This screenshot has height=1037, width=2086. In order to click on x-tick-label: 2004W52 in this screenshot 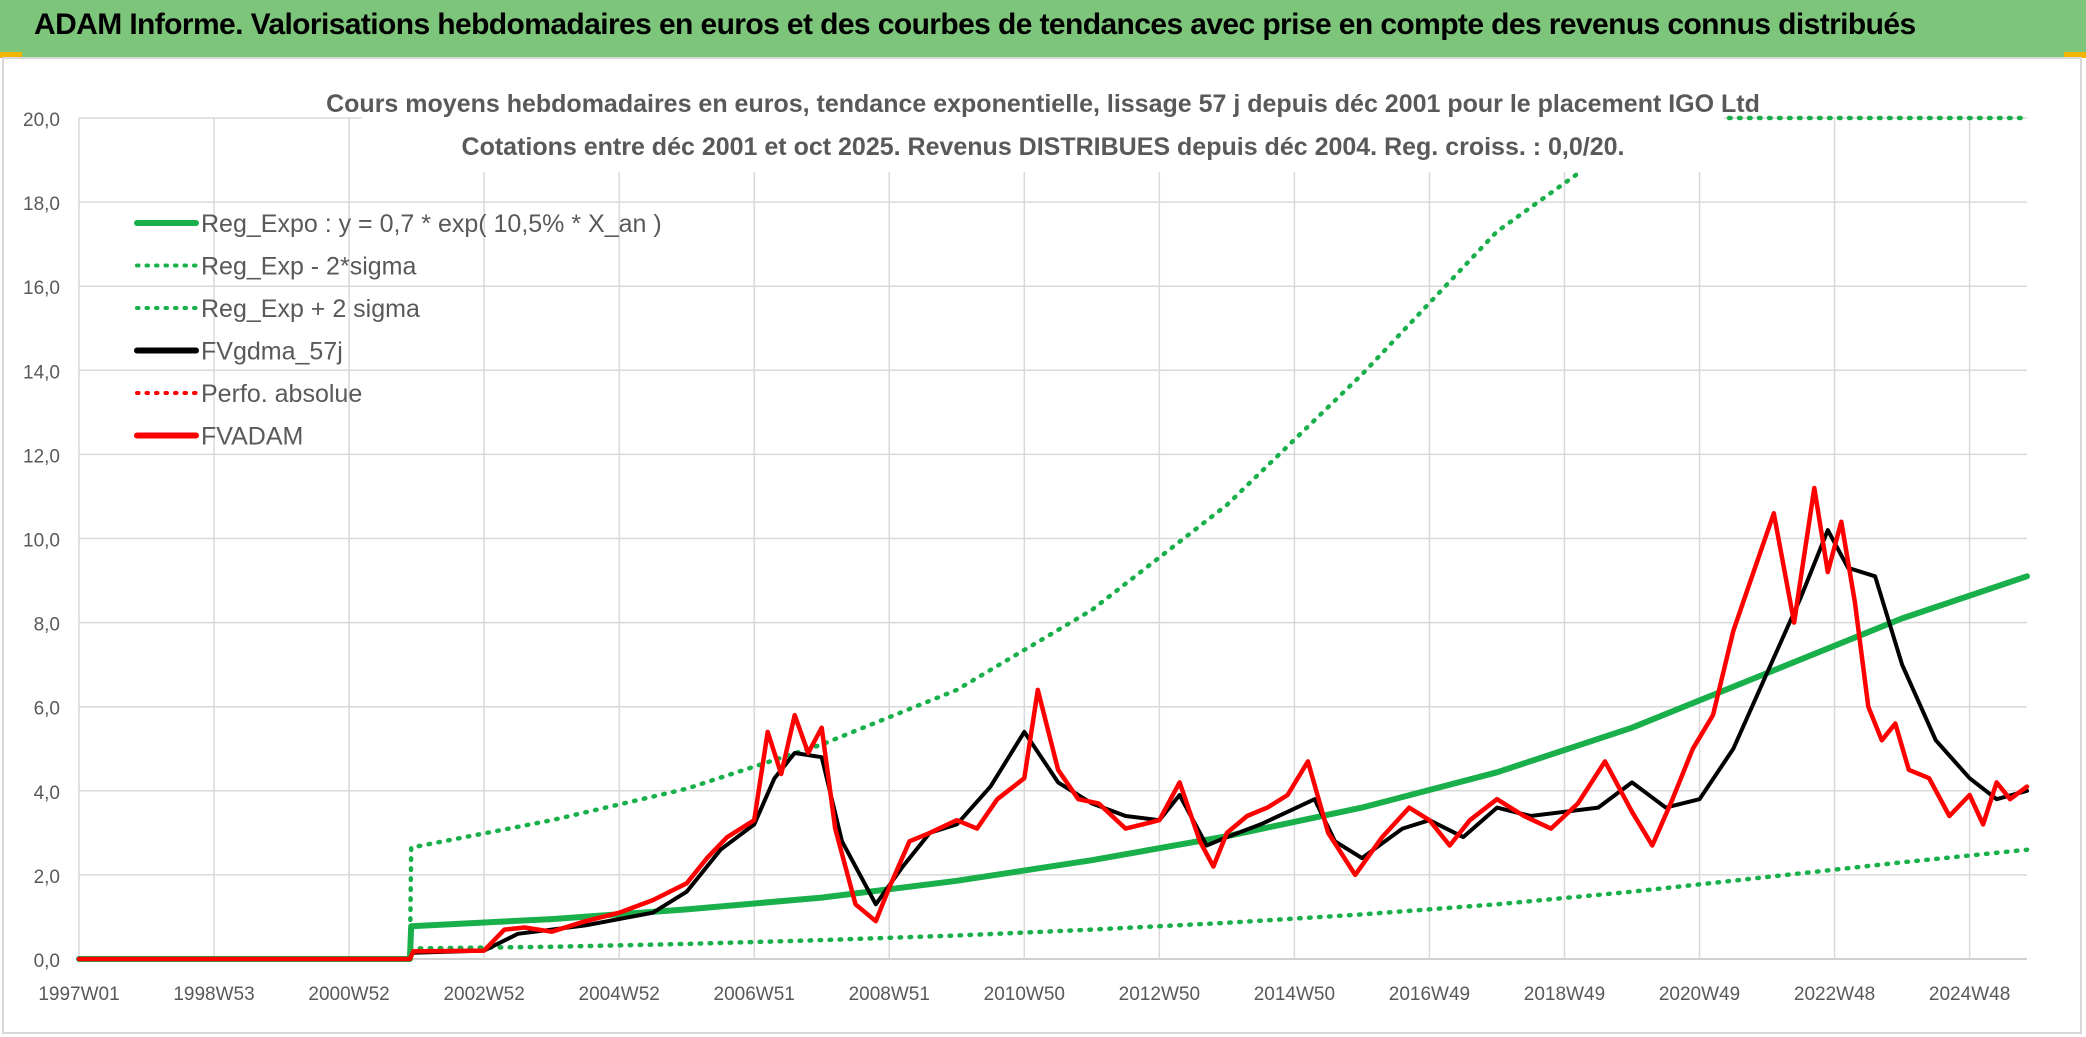, I will do `click(619, 994)`.